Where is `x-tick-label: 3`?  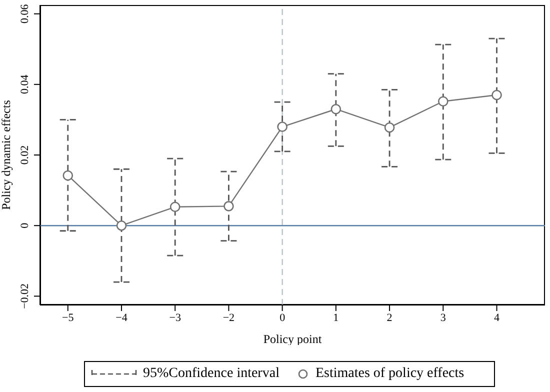 x-tick-label: 3 is located at coordinates (443, 318).